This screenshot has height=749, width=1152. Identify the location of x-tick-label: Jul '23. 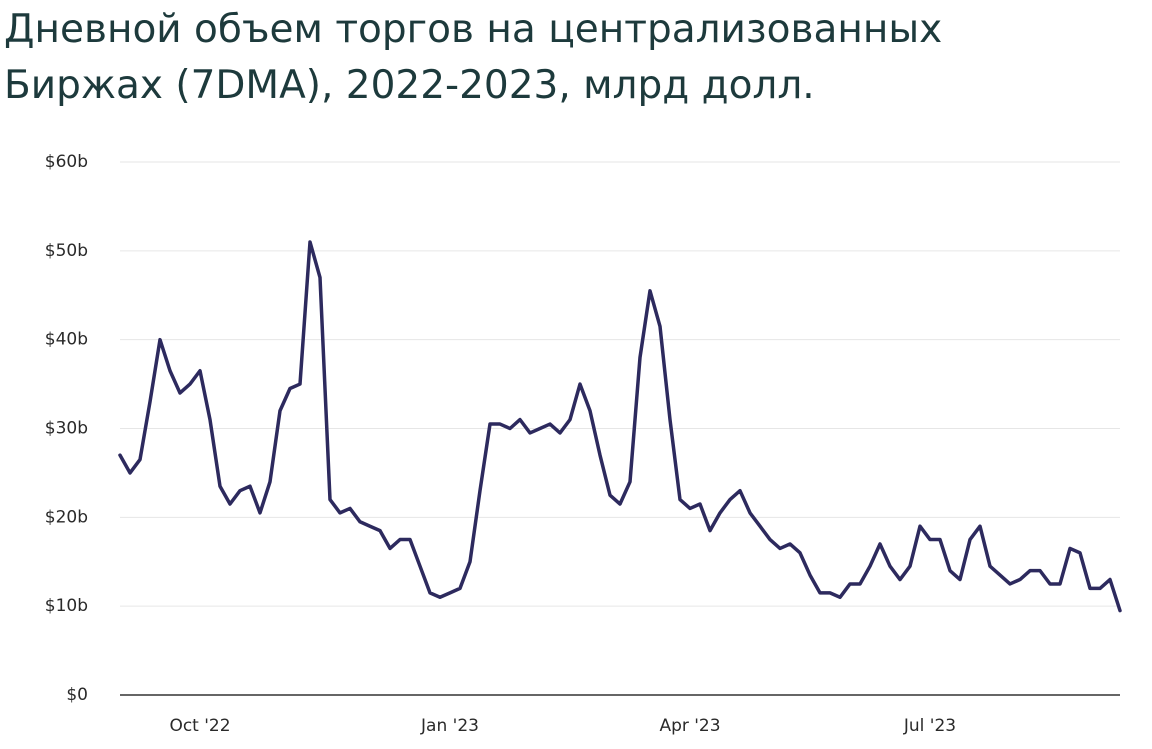
(929, 726).